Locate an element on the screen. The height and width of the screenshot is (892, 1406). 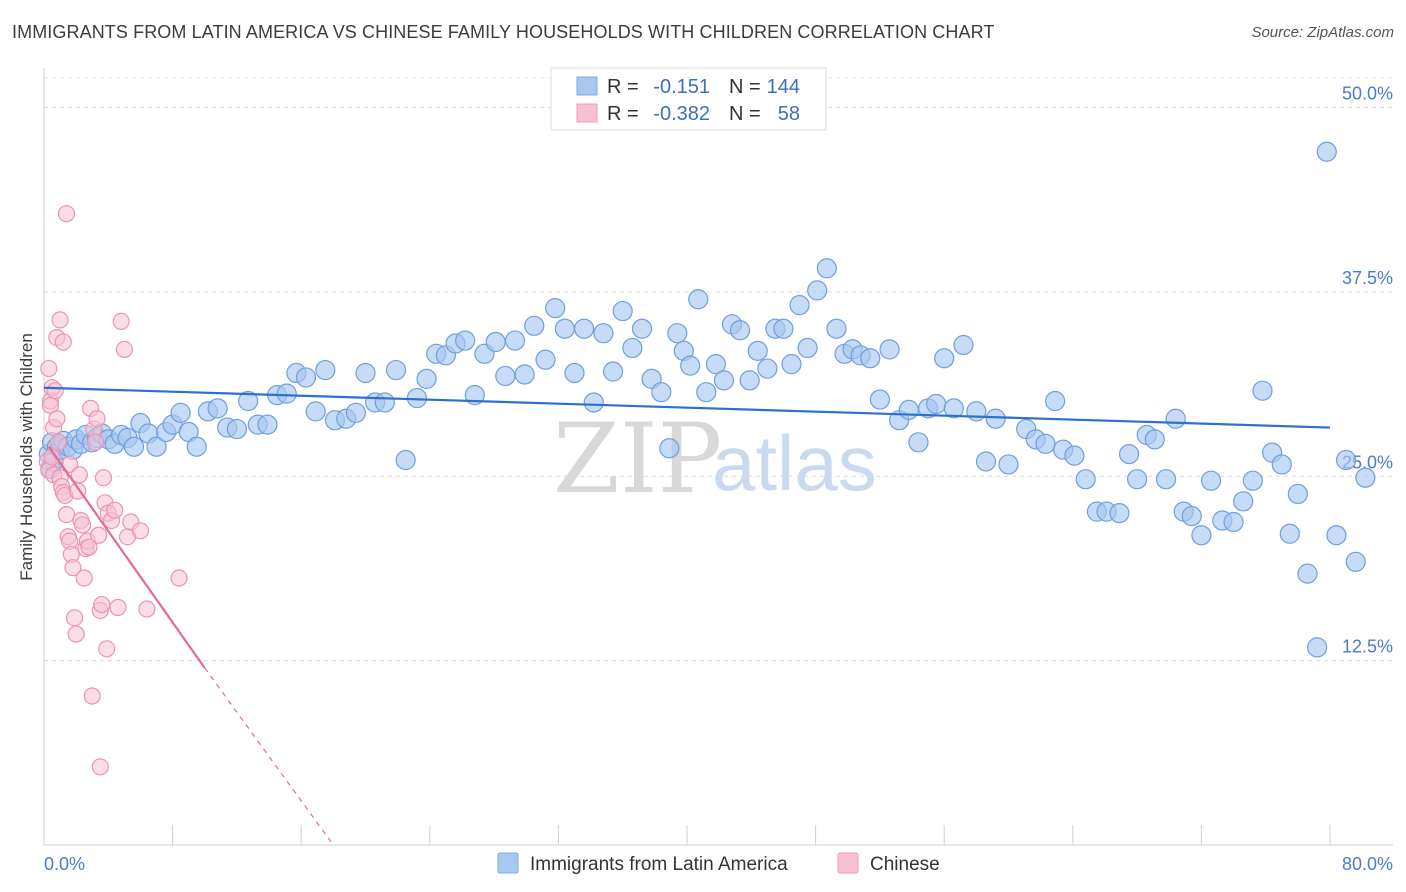
stats-swatch-chinese is located at coordinates (587, 113).